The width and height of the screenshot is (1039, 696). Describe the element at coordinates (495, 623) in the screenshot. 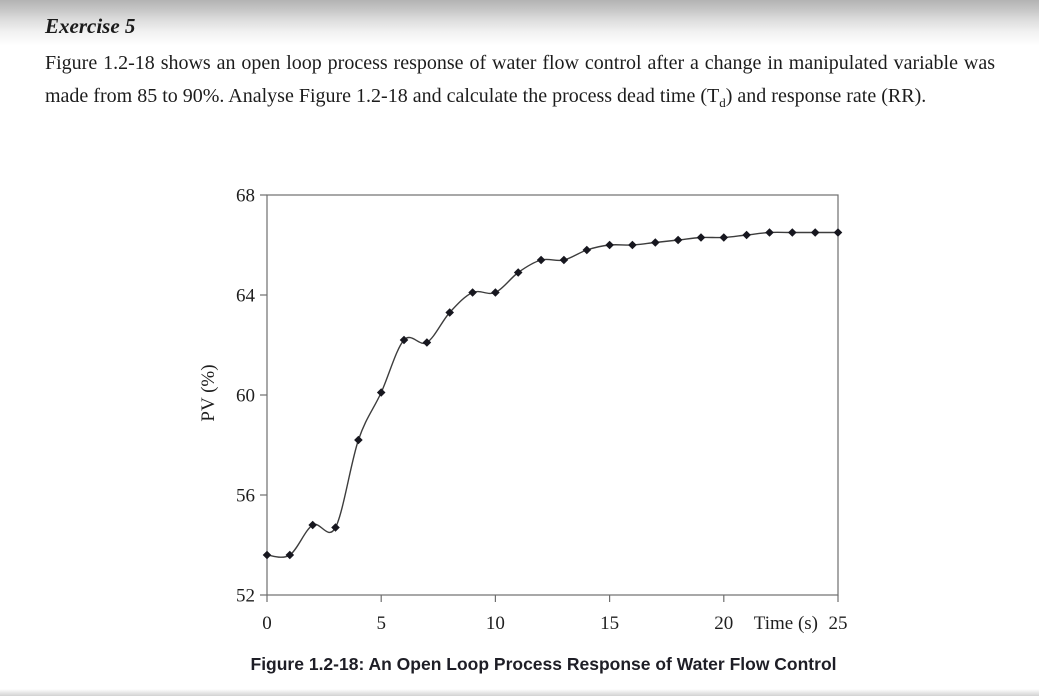

I see `x-tick-label: 10` at that location.